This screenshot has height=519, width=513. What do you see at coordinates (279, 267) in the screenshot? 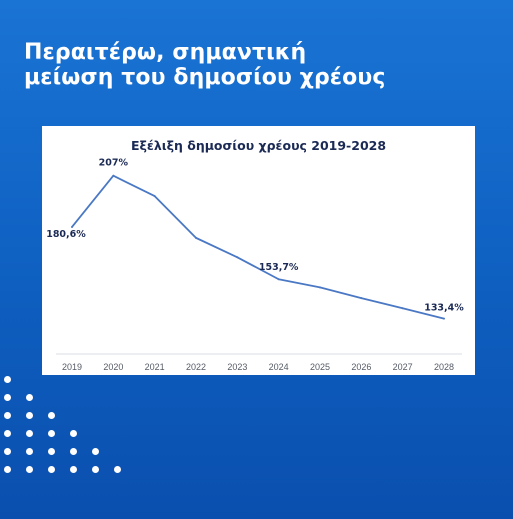
I see `data-label-2024: 153,7%` at bounding box center [279, 267].